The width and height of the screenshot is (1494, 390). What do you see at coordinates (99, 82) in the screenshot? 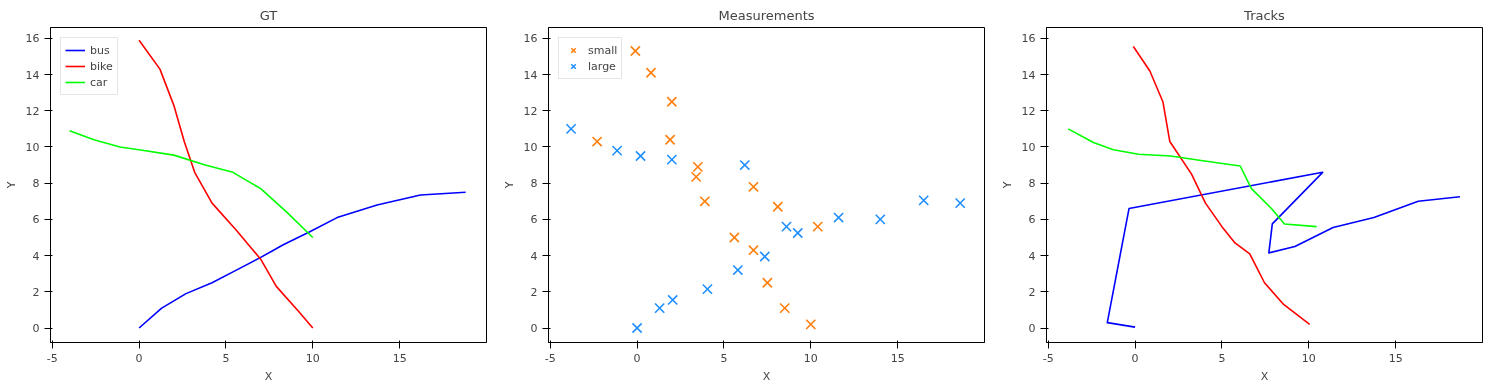
I see `legend-label: car` at bounding box center [99, 82].